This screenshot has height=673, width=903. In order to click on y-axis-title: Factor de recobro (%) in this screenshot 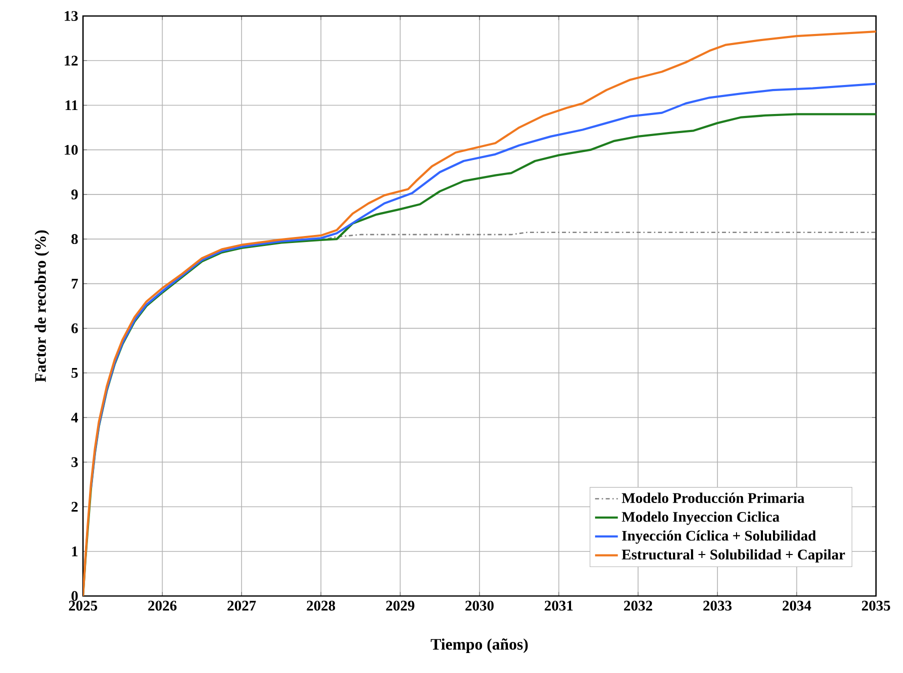, I will do `click(42, 306)`.